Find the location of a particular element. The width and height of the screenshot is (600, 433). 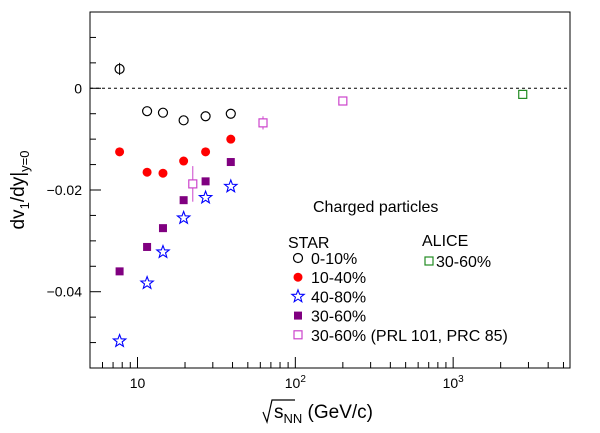

svg-text: sNN (GeV/c) is located at coordinates (323, 414).